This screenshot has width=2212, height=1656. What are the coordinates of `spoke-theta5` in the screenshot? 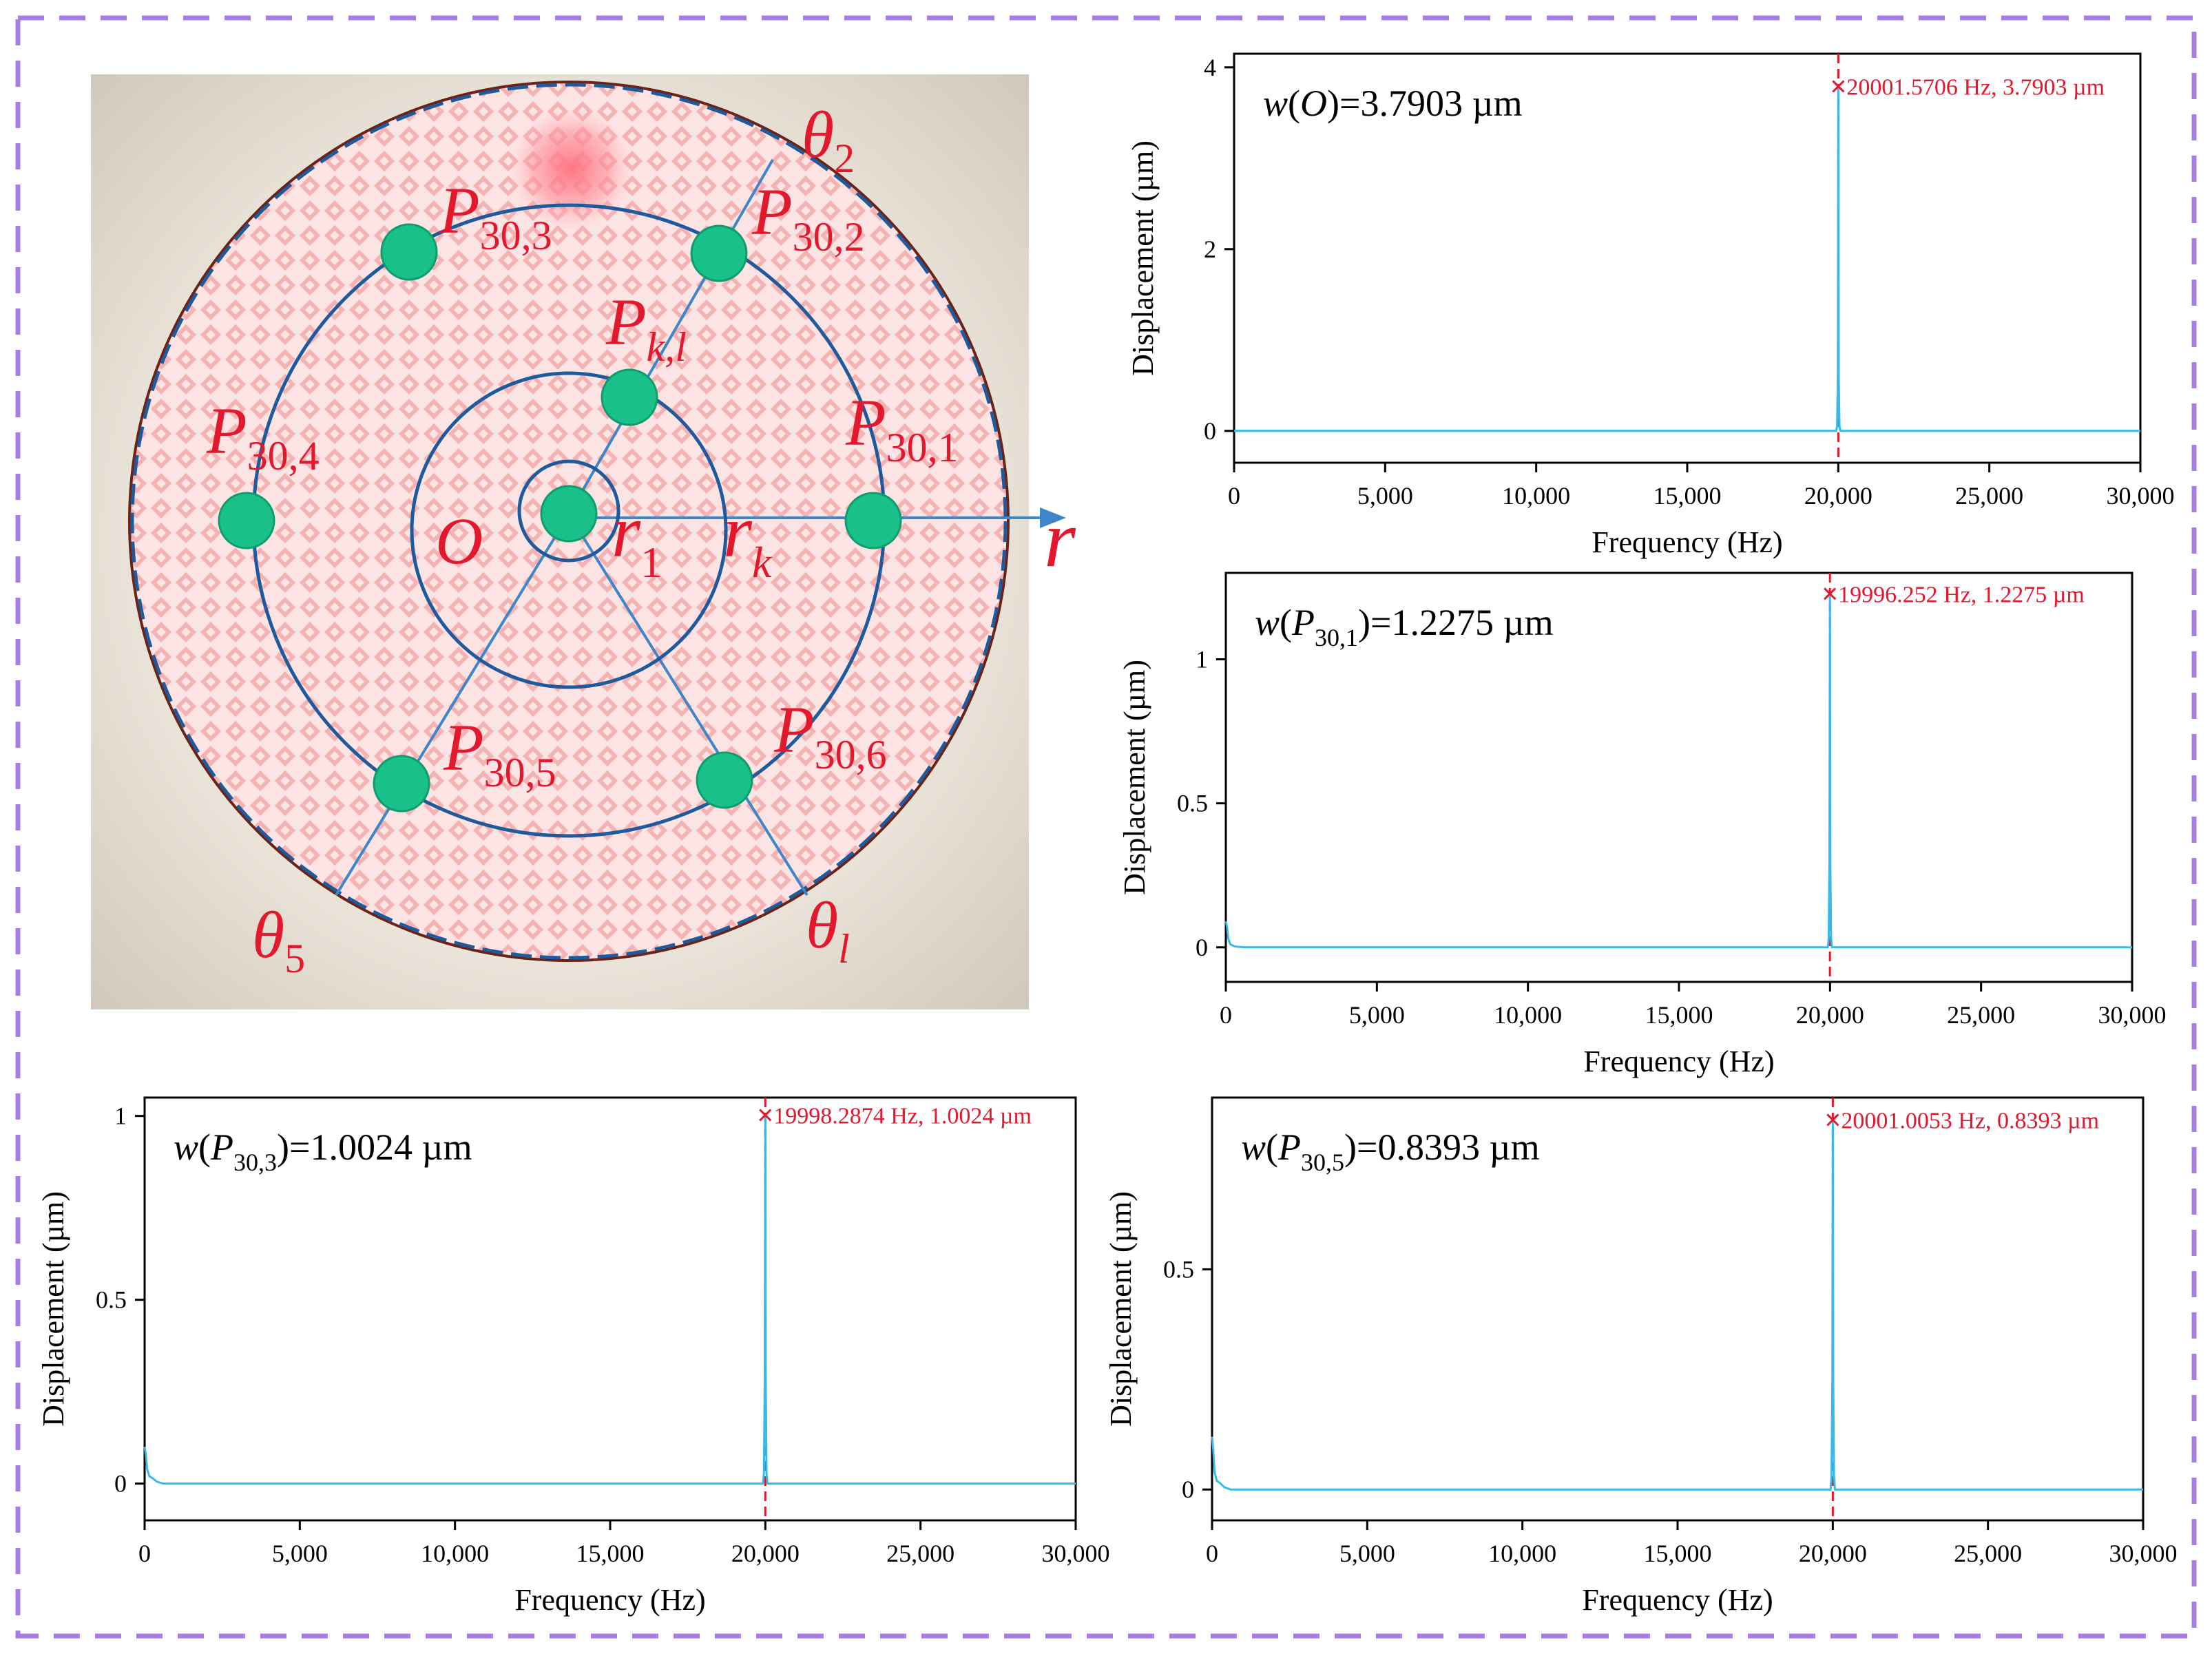 It's located at (452, 705).